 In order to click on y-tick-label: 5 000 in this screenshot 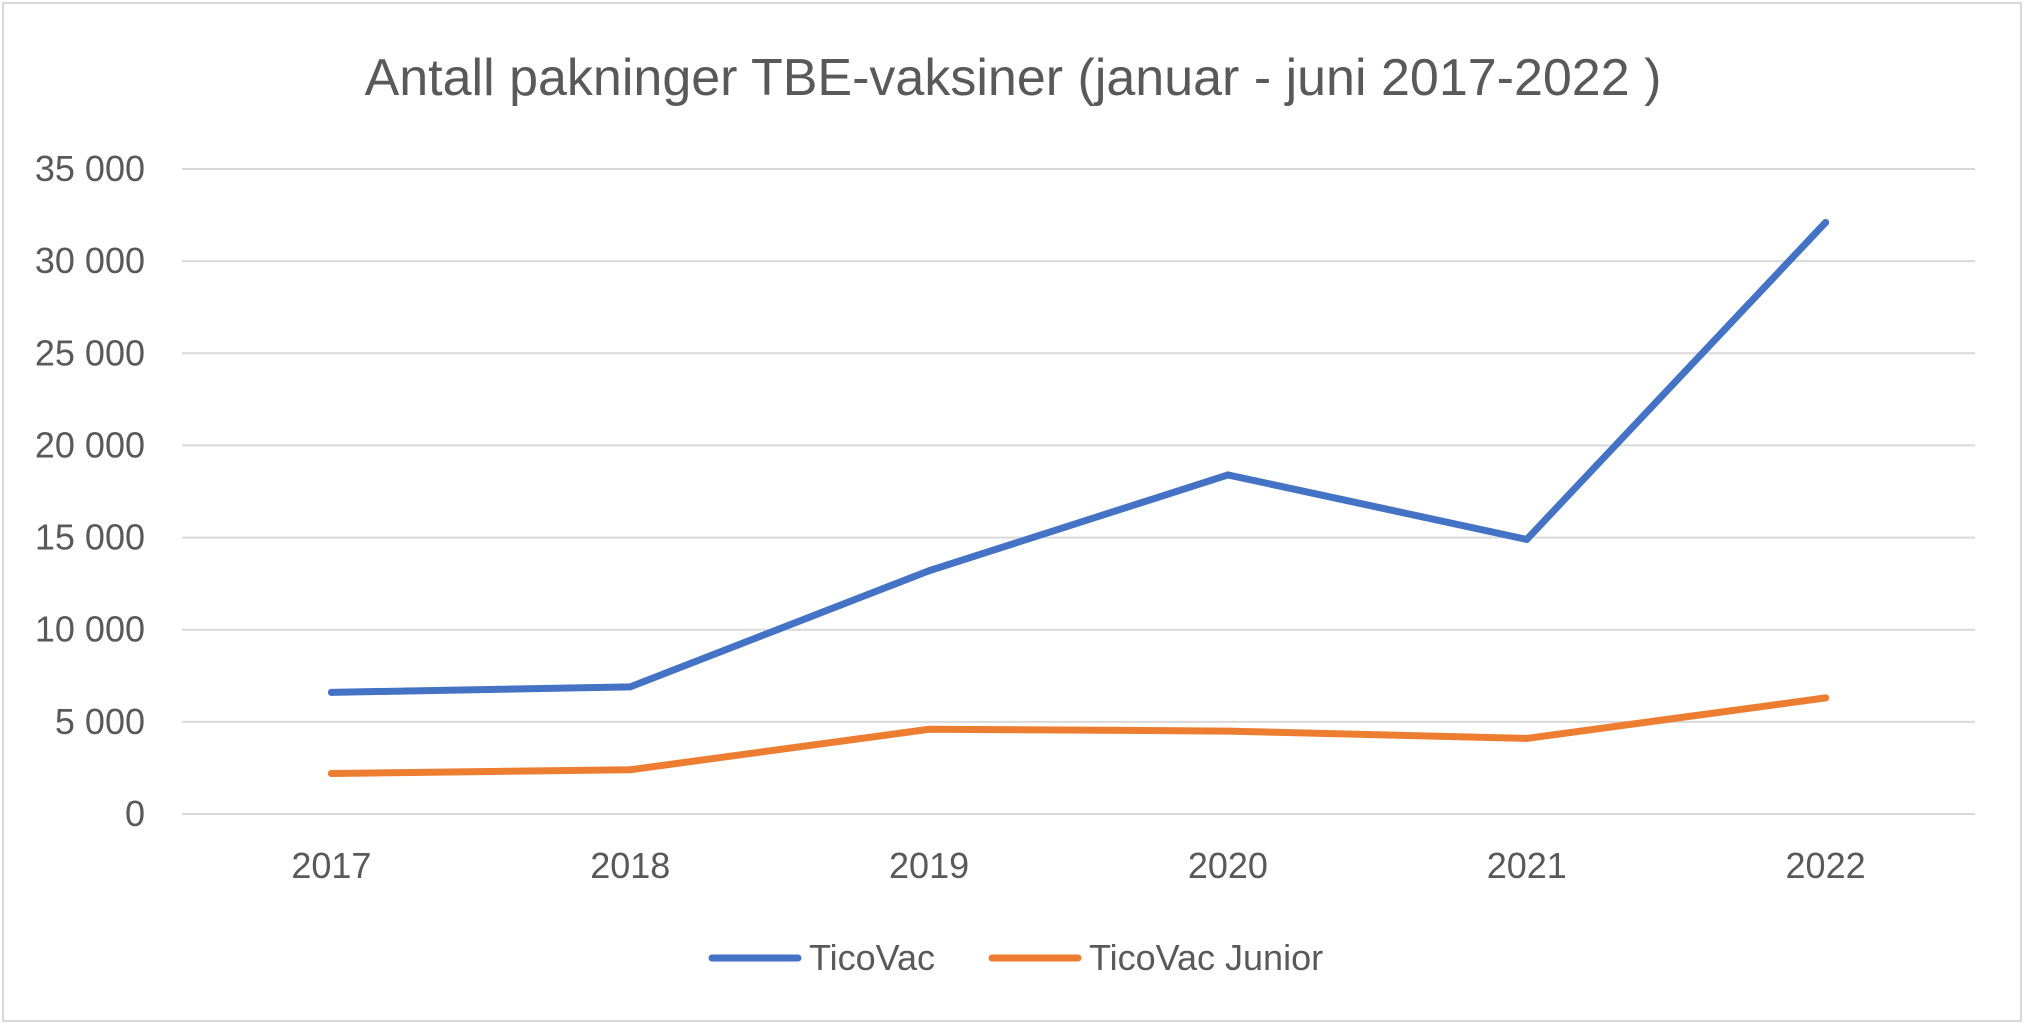, I will do `click(100, 721)`.